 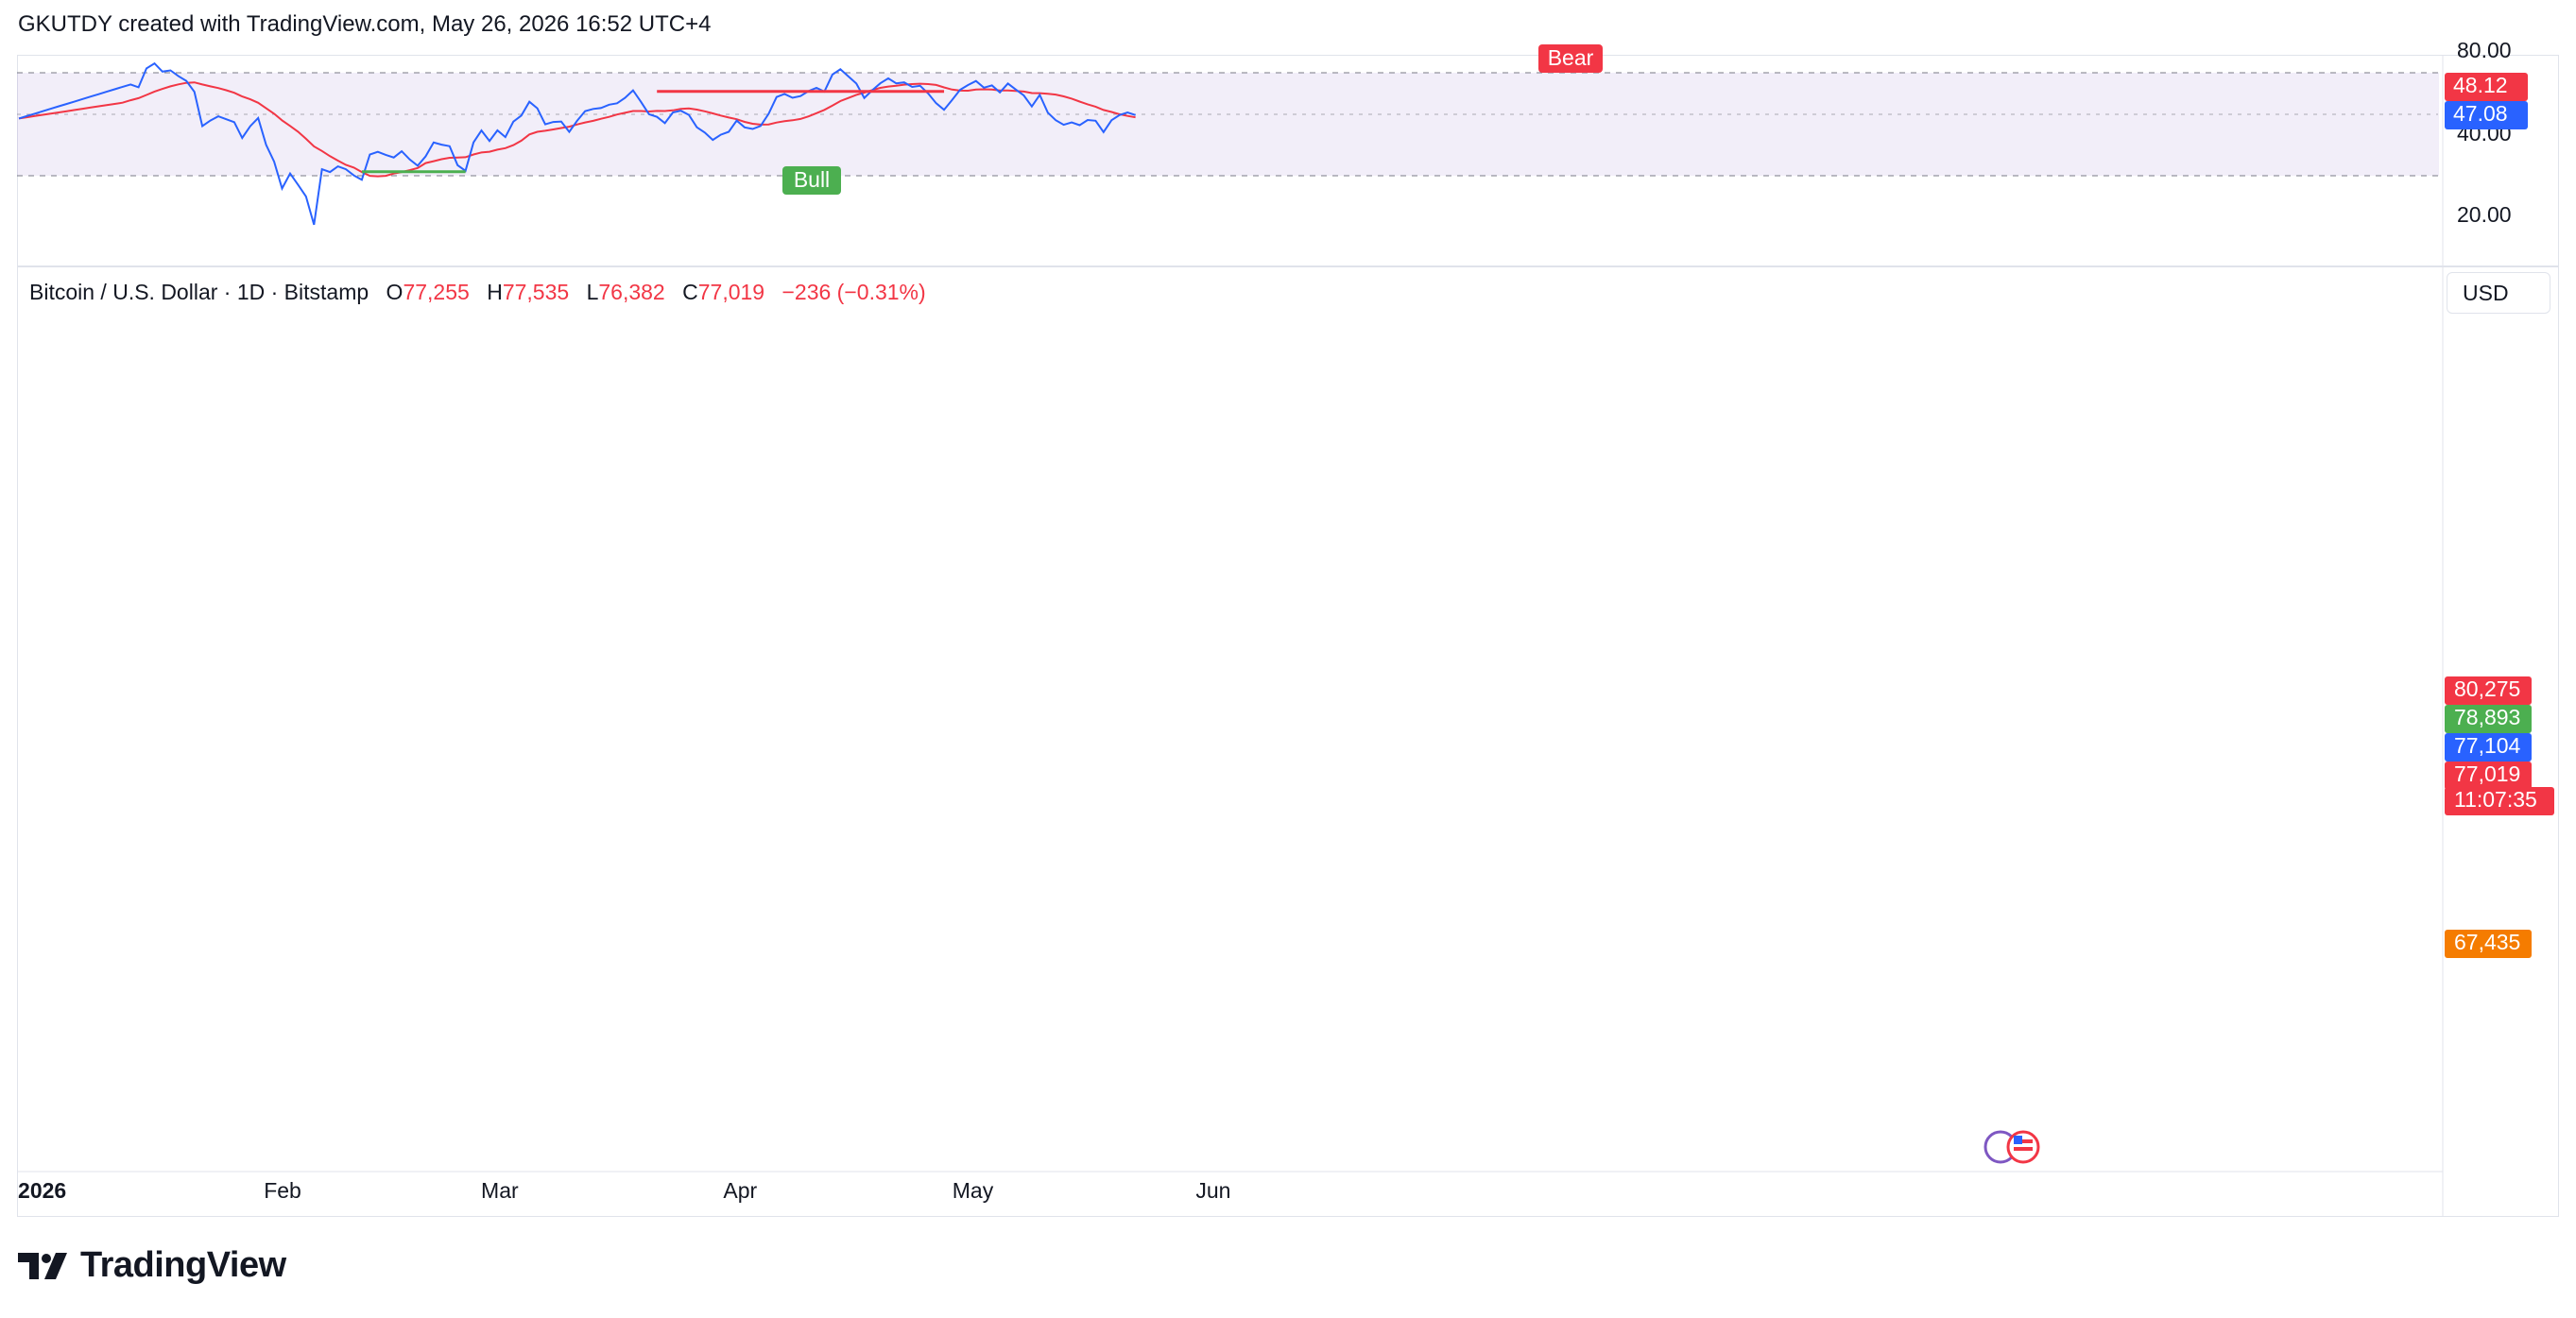 What do you see at coordinates (731, 292) in the screenshot?
I see `legend-close-value: 77,019` at bounding box center [731, 292].